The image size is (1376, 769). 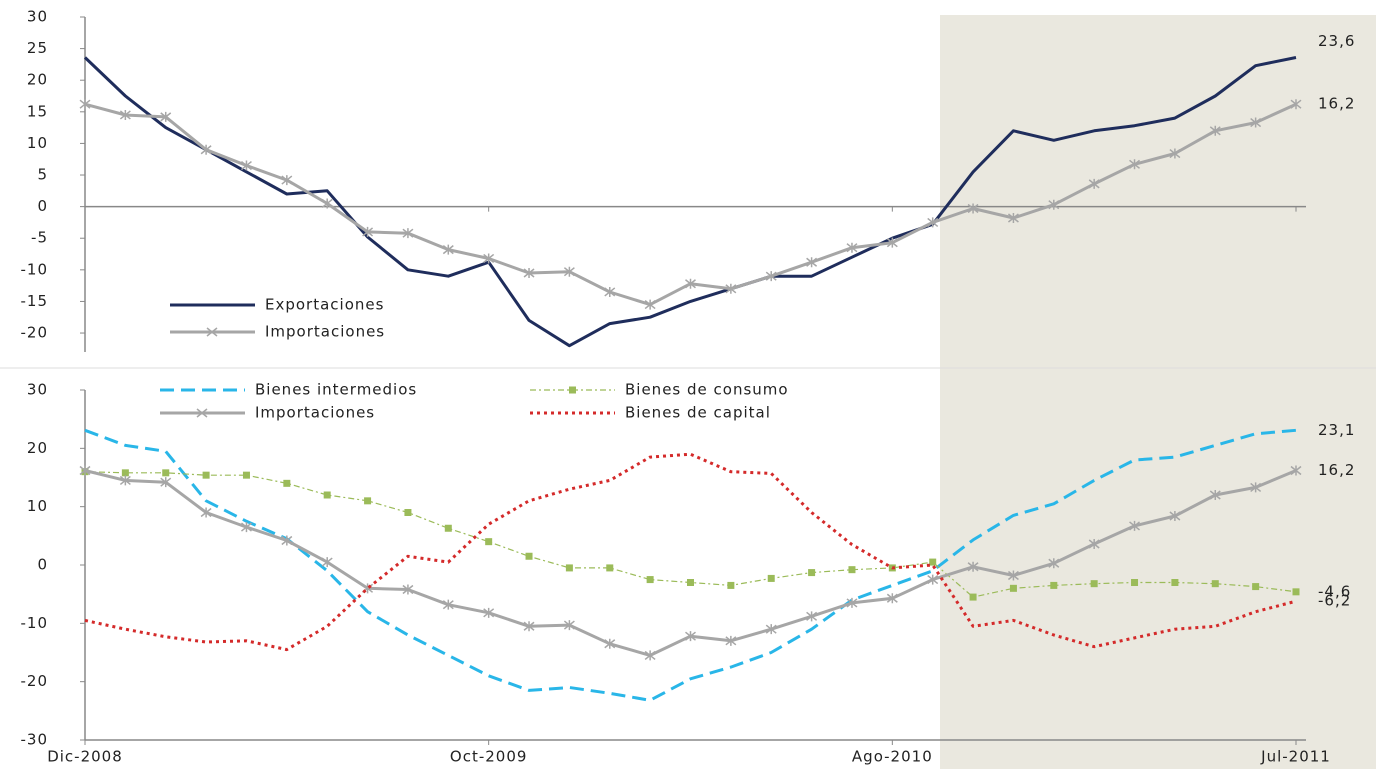 What do you see at coordinates (85, 757) in the screenshot?
I see `x-tick-label: Dic-2008` at bounding box center [85, 757].